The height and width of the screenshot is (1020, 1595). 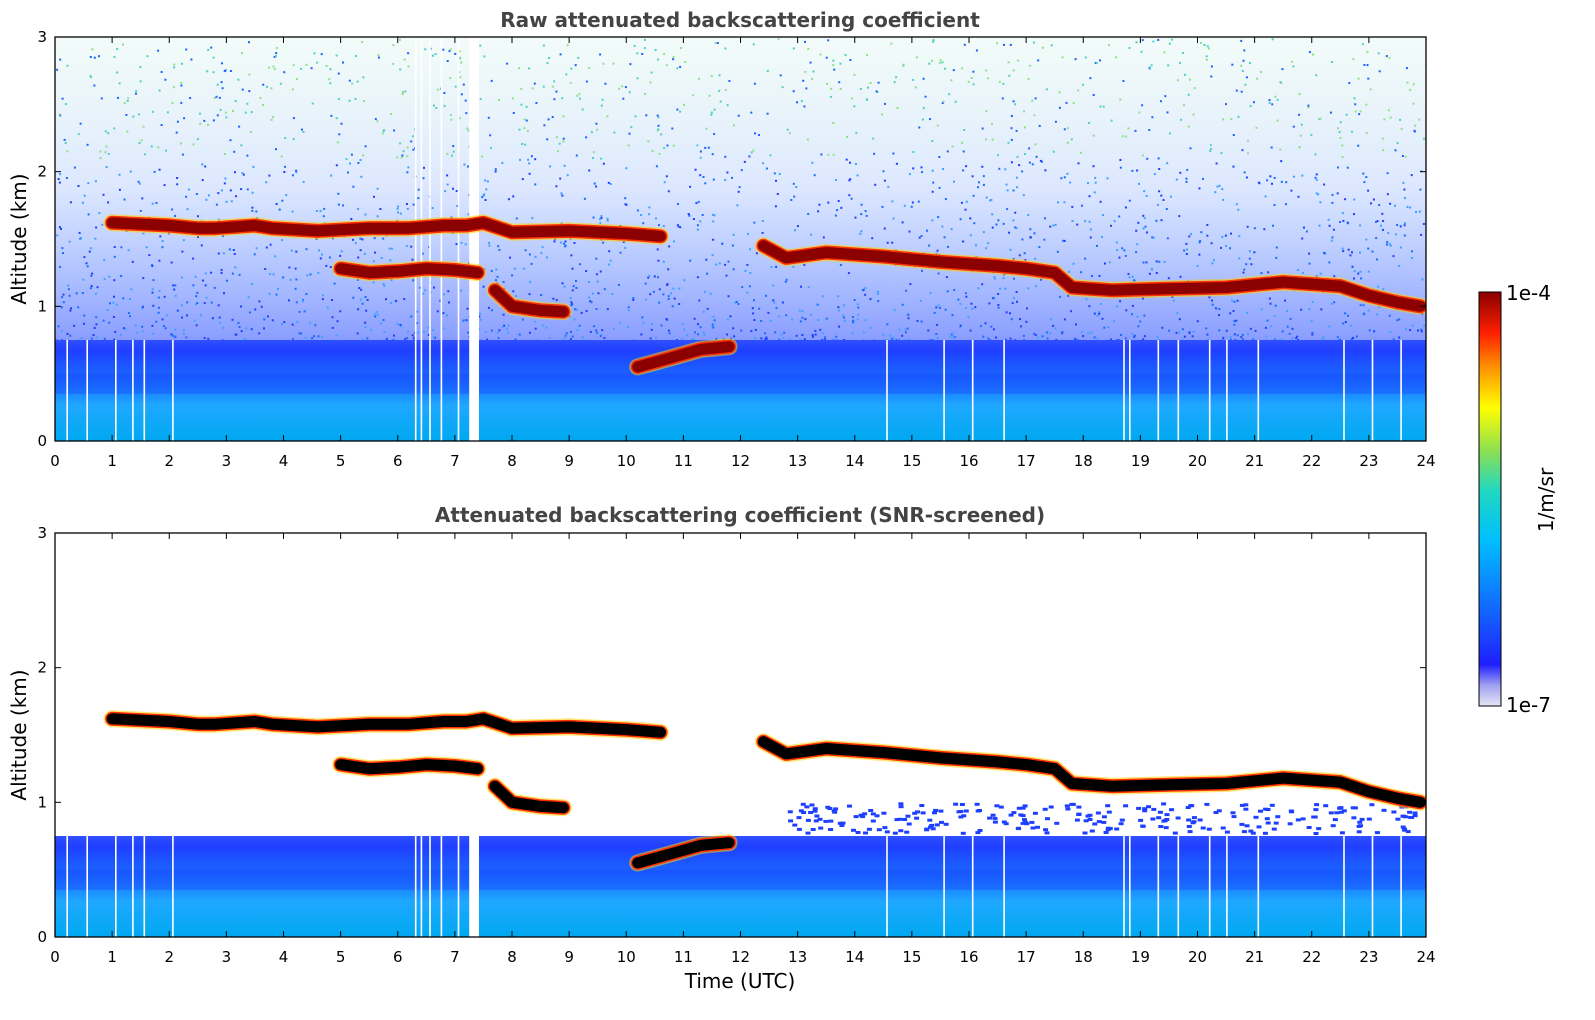 What do you see at coordinates (1518, 499) in the screenshot?
I see `colorbar: 1e-4 1e-7 1/m/sr` at bounding box center [1518, 499].